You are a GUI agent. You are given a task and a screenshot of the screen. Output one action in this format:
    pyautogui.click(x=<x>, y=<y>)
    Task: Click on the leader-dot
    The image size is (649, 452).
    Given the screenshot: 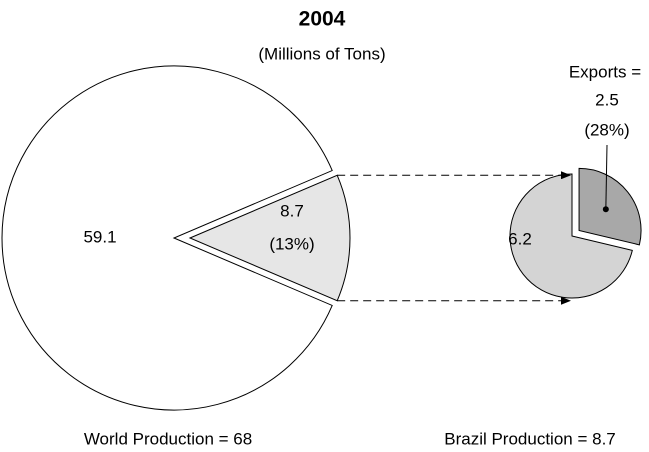 What is the action you would take?
    pyautogui.click(x=605, y=209)
    